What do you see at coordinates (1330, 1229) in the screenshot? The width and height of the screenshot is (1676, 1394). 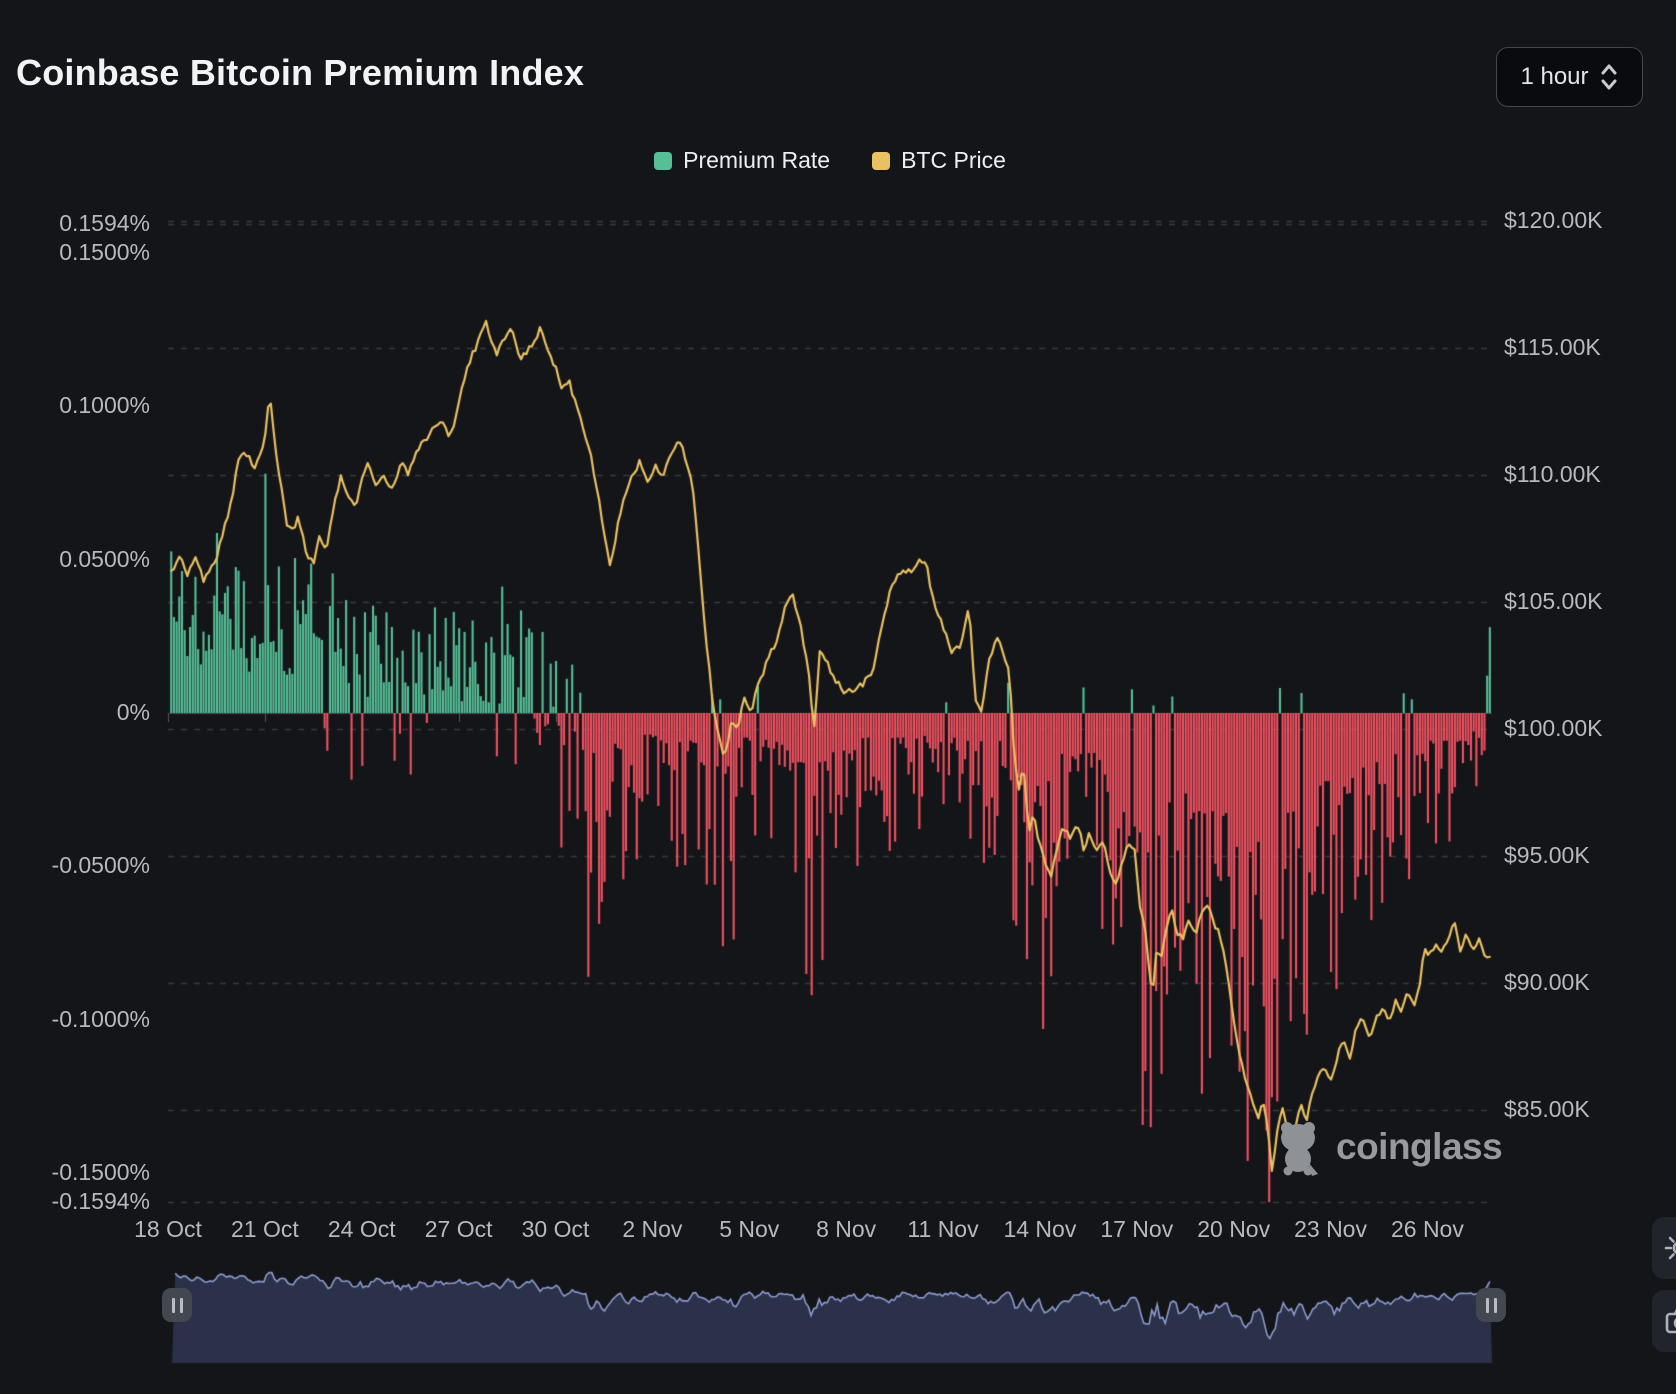 I see `x-axis-label: 23 Nov` at bounding box center [1330, 1229].